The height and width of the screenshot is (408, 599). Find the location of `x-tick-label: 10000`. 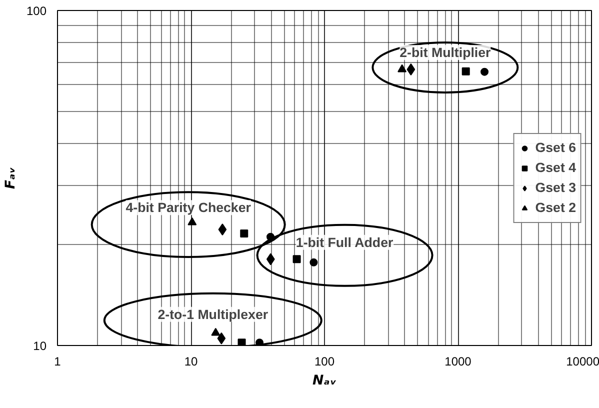

x-tick-label: 10000 is located at coordinates (582, 361).